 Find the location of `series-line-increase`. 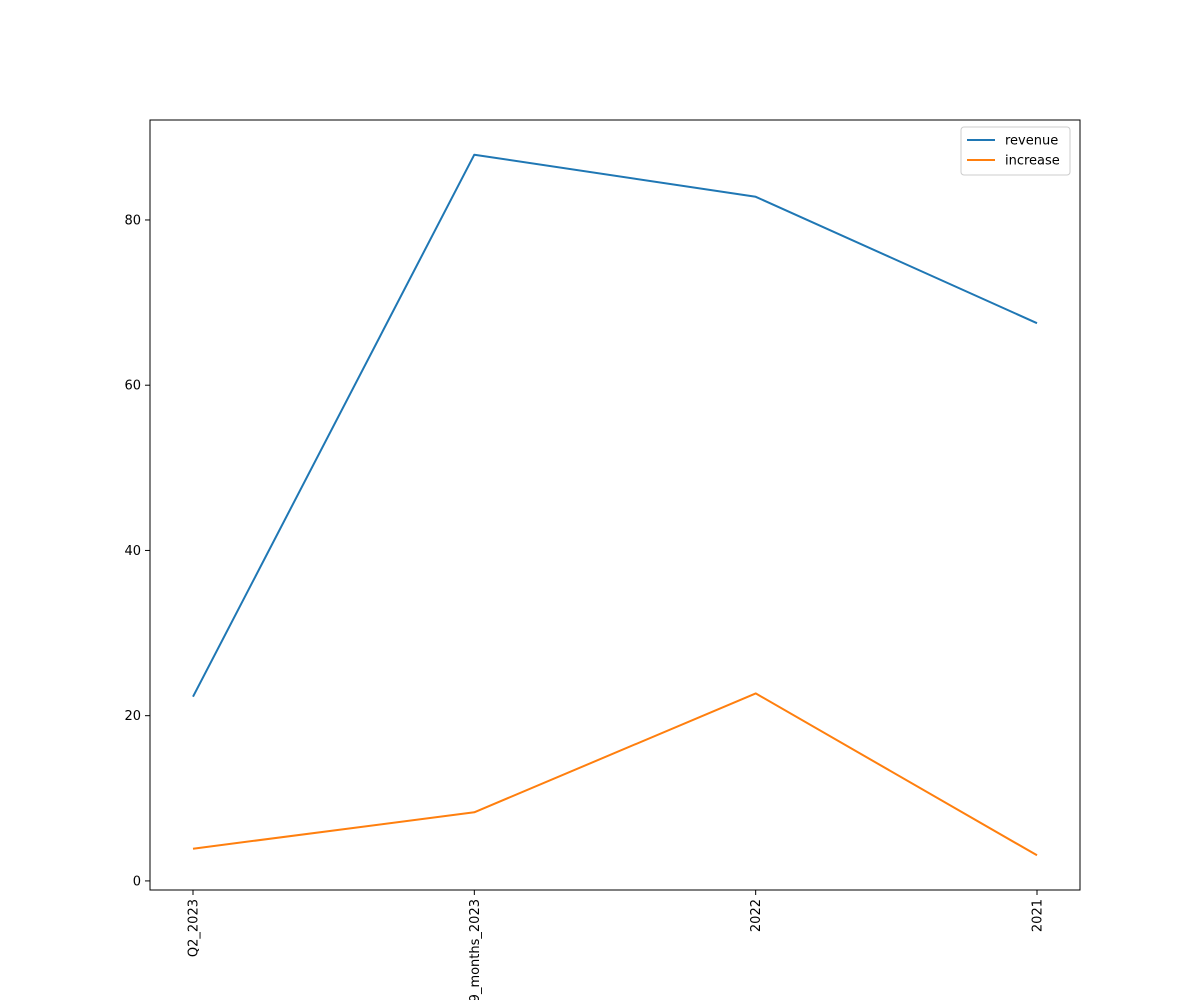

series-line-increase is located at coordinates (615, 774).